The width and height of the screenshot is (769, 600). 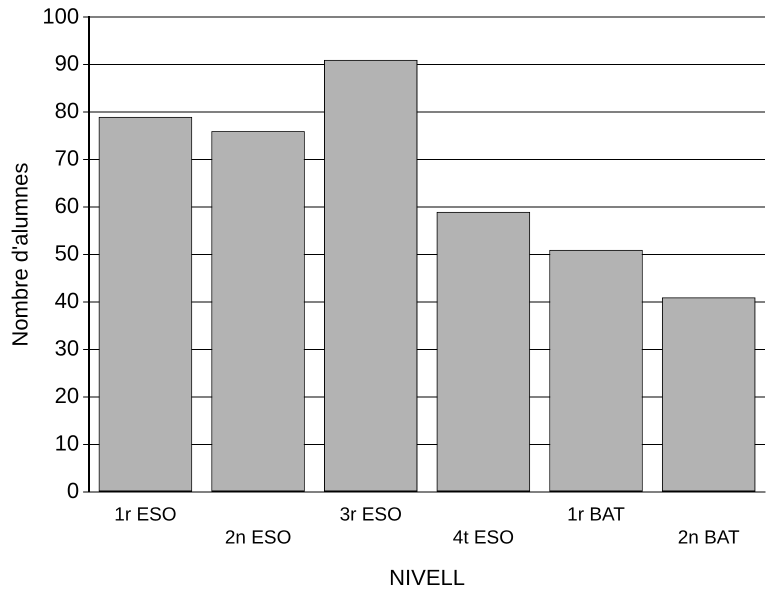 I want to click on y-tick-label: 0, so click(x=73, y=491).